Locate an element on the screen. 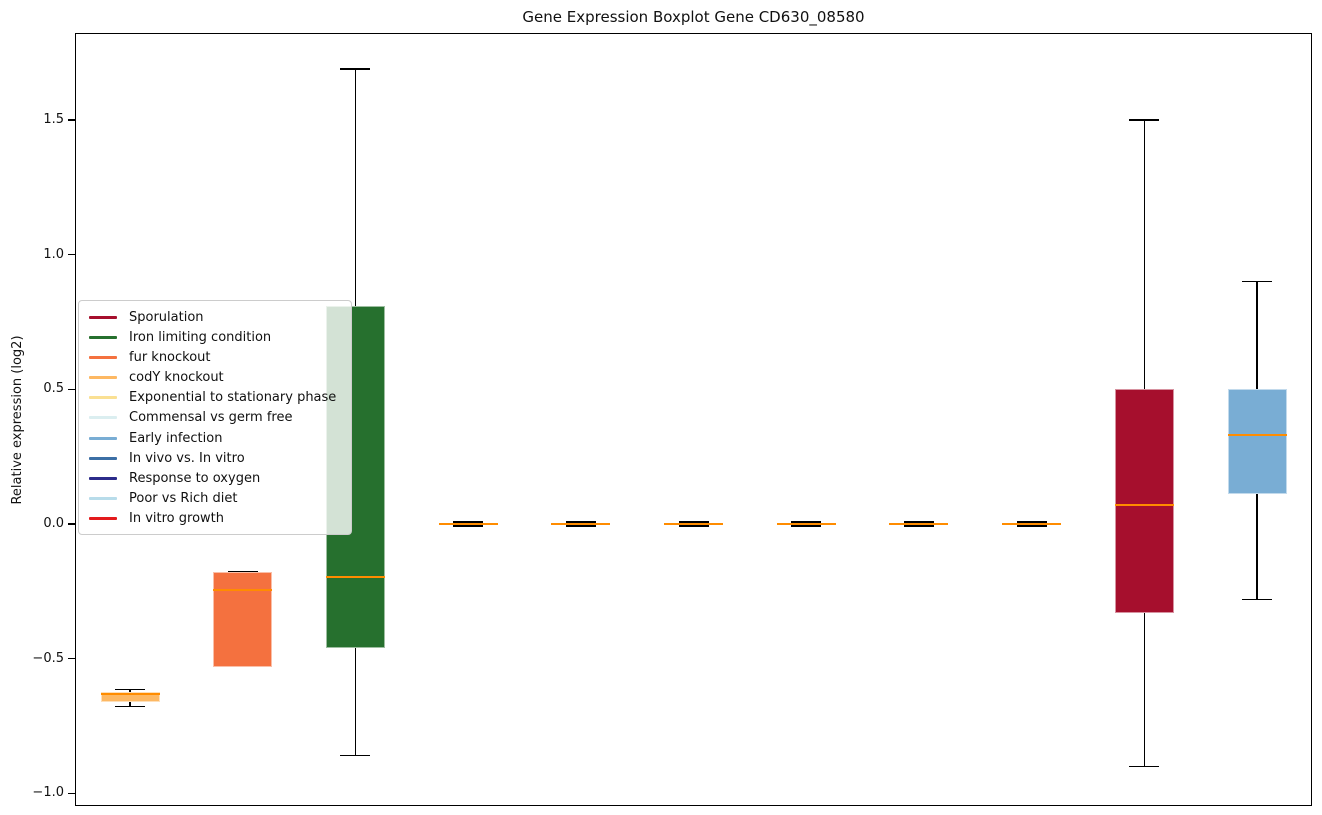  legend-item: Iron limiting condition is located at coordinates (215, 337).